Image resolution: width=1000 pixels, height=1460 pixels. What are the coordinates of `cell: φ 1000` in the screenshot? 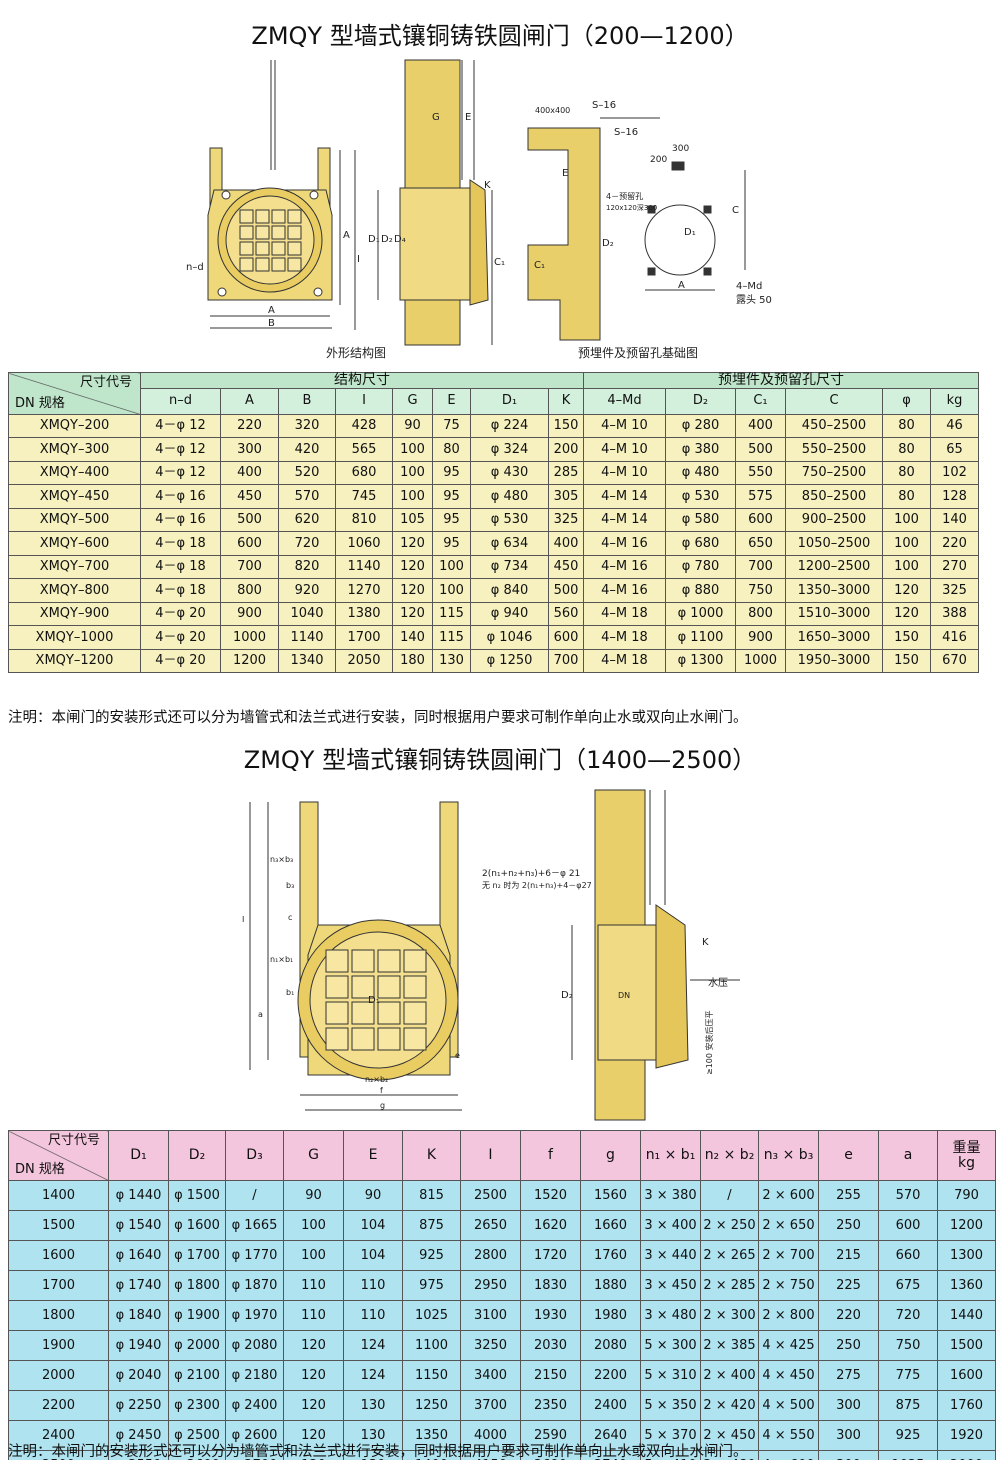 It's located at (700, 614).